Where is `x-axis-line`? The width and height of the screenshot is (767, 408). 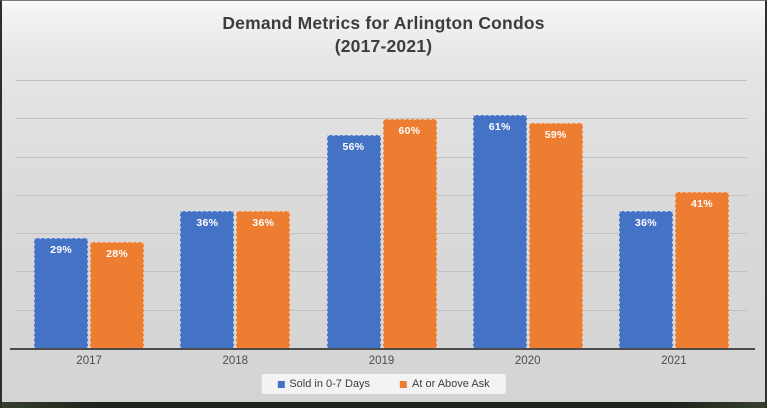
x-axis-line is located at coordinates (382, 349).